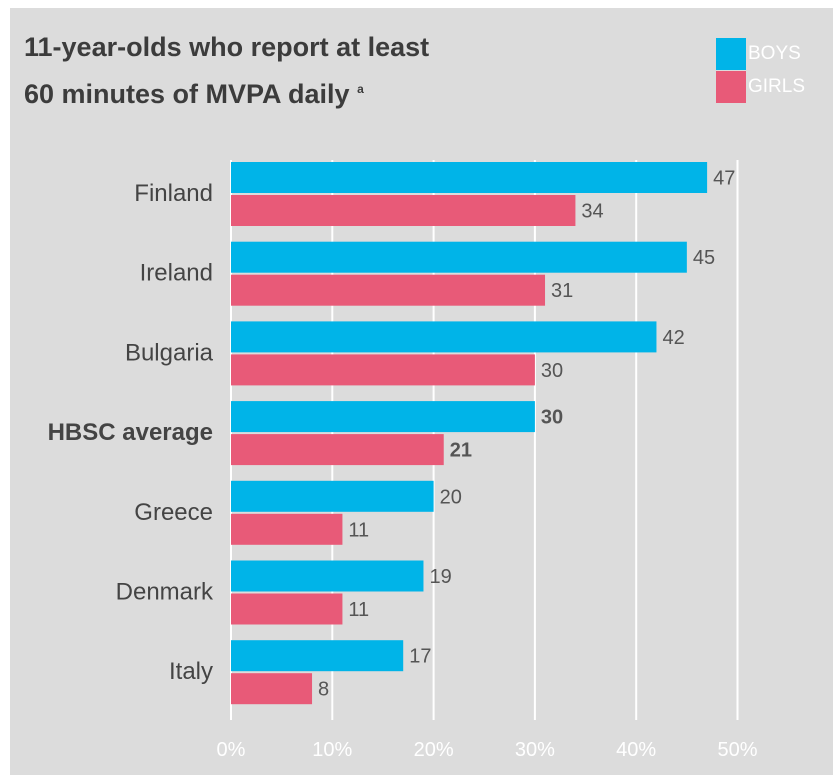 The width and height of the screenshot is (833, 775). Describe the element at coordinates (227, 47) in the screenshot. I see `chart-title-line-1: 11-year-olds who report at least` at that location.